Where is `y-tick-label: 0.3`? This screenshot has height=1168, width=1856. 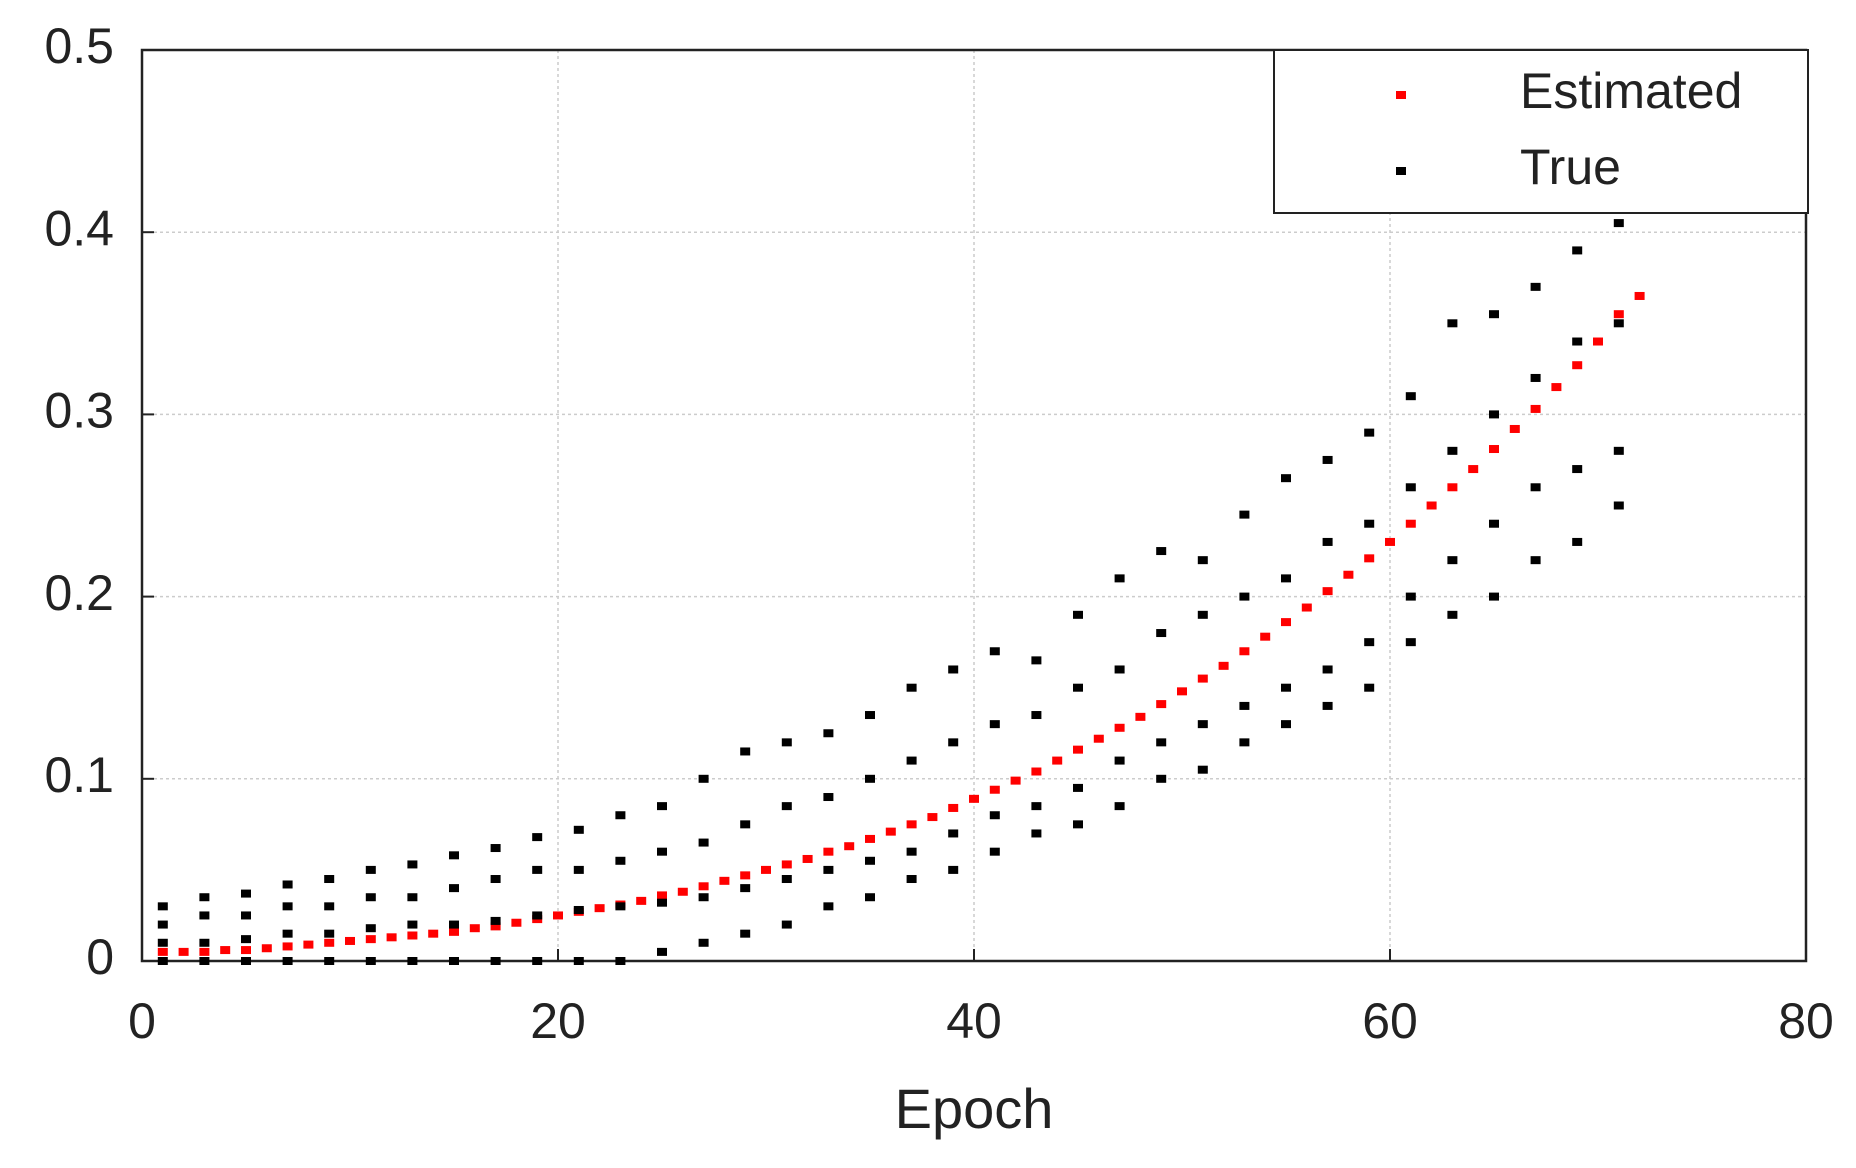
y-tick-label: 0.3 is located at coordinates (79, 411).